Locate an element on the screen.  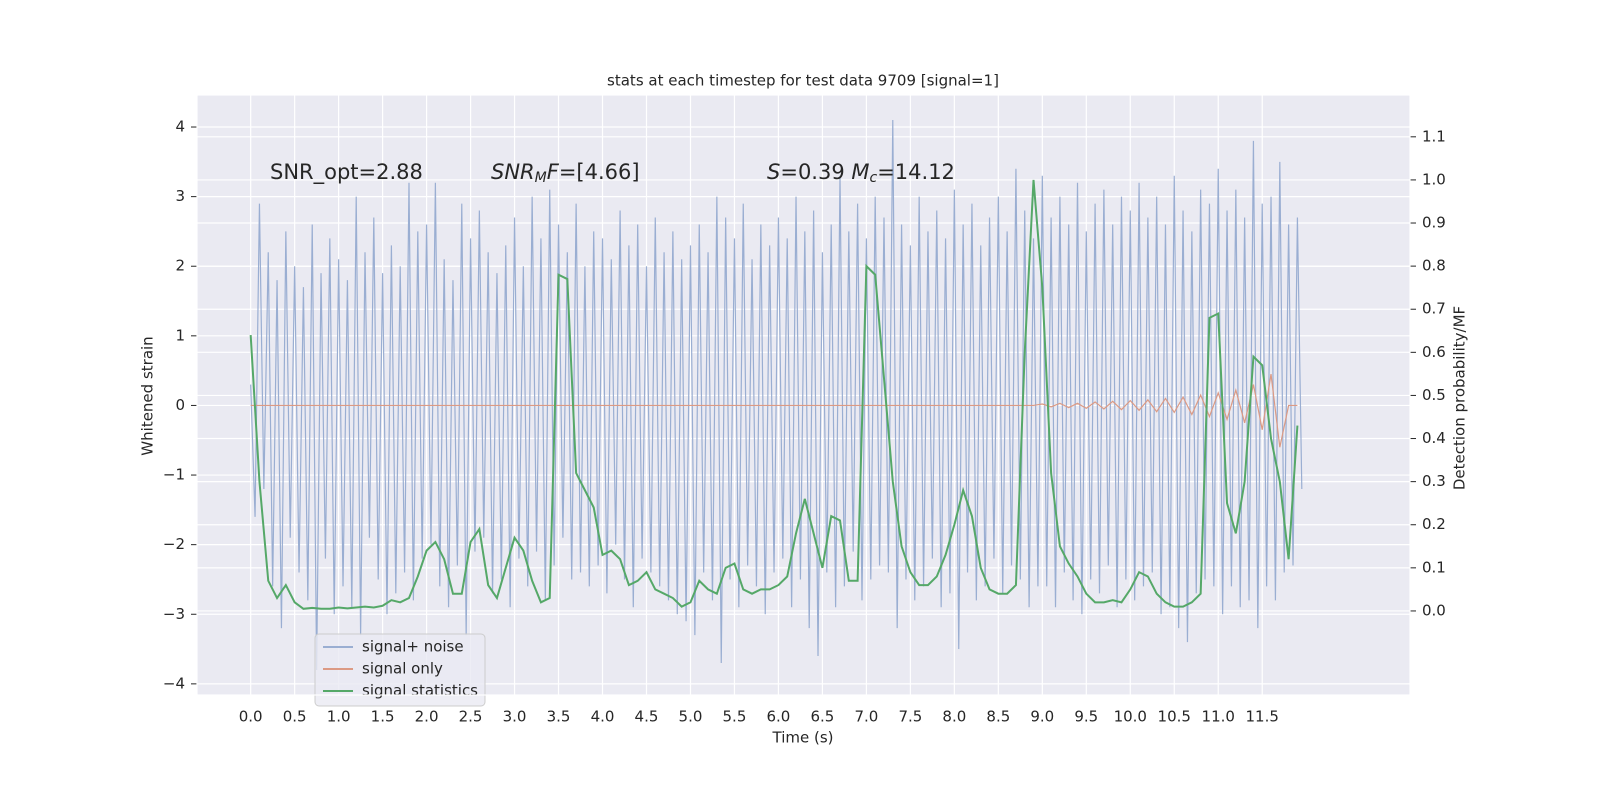
annotation: S=0.39 Mc=14.12 is located at coordinates (861, 173).